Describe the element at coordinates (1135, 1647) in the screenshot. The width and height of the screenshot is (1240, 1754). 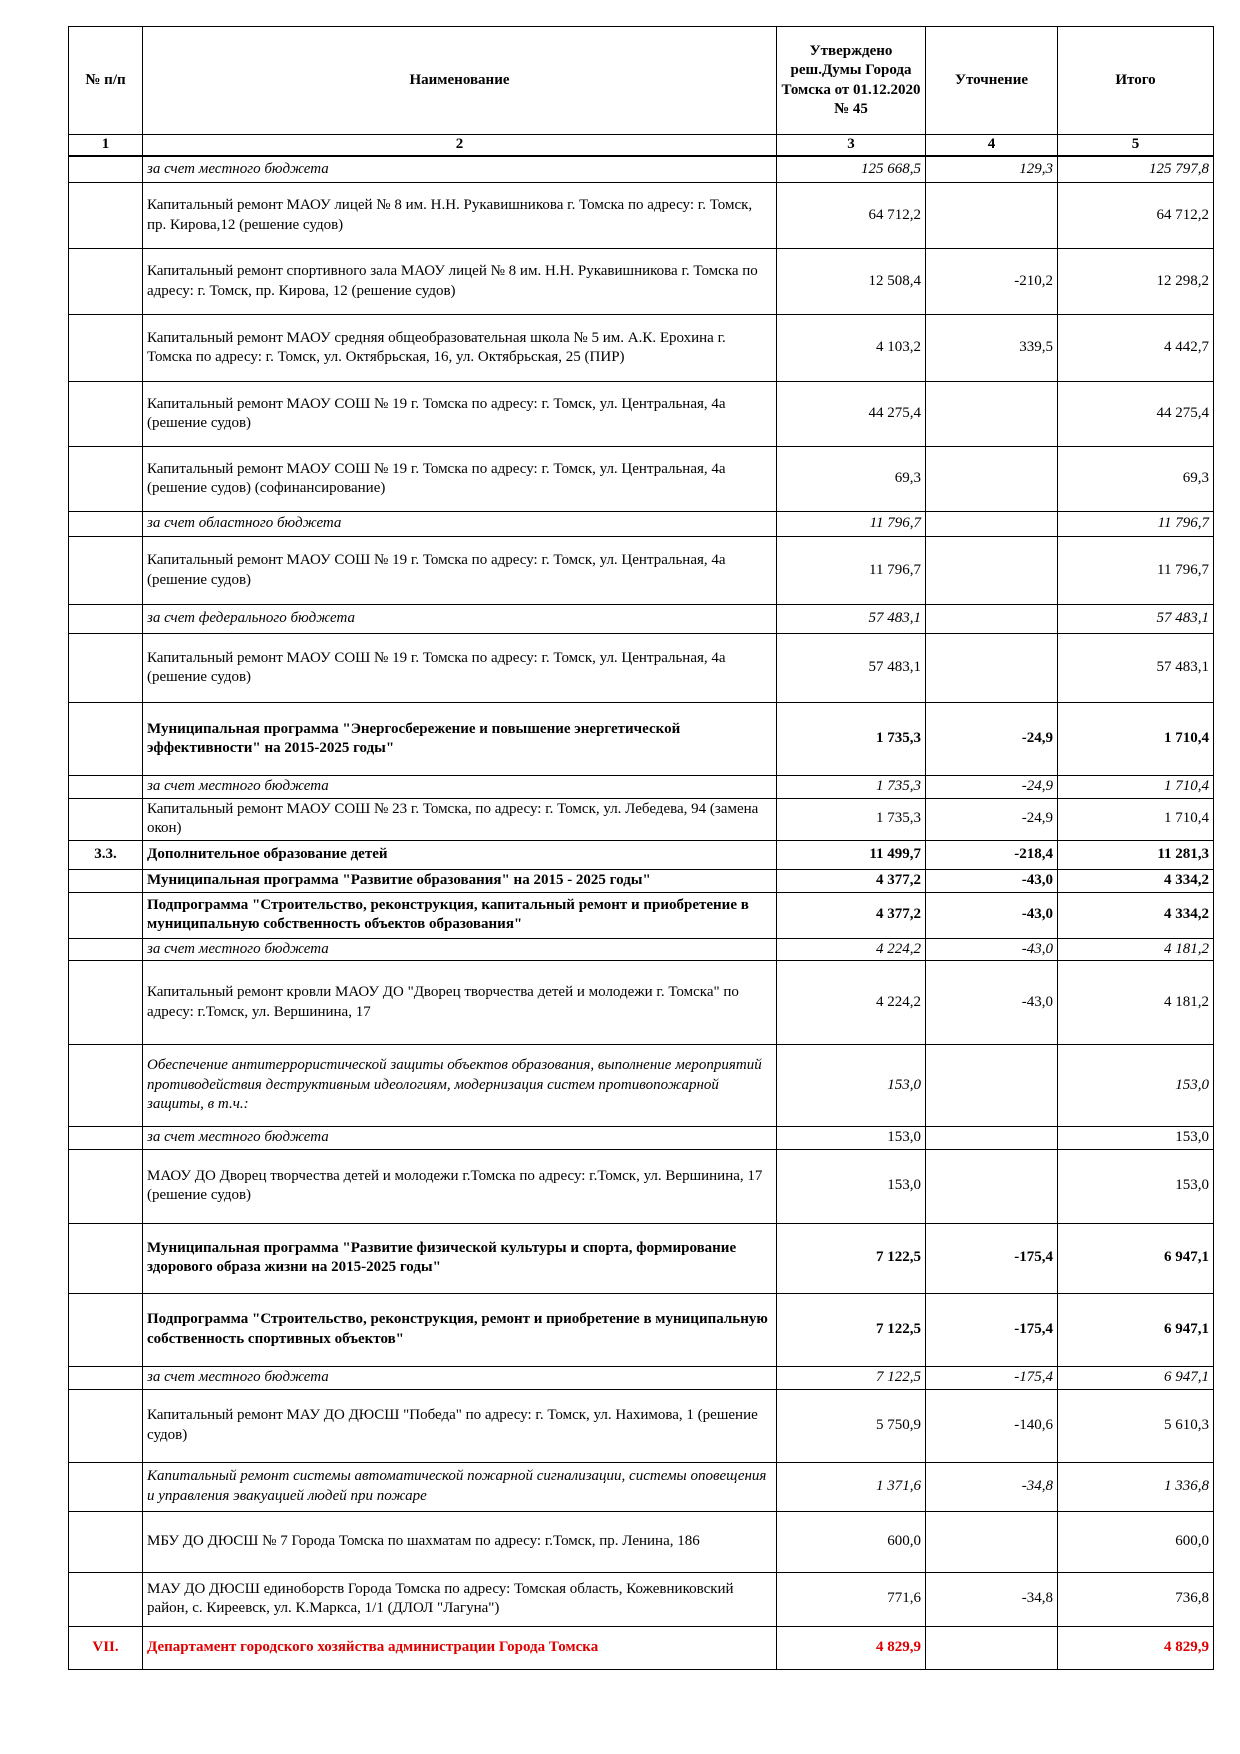
I see `row-total: 4 829,9` at that location.